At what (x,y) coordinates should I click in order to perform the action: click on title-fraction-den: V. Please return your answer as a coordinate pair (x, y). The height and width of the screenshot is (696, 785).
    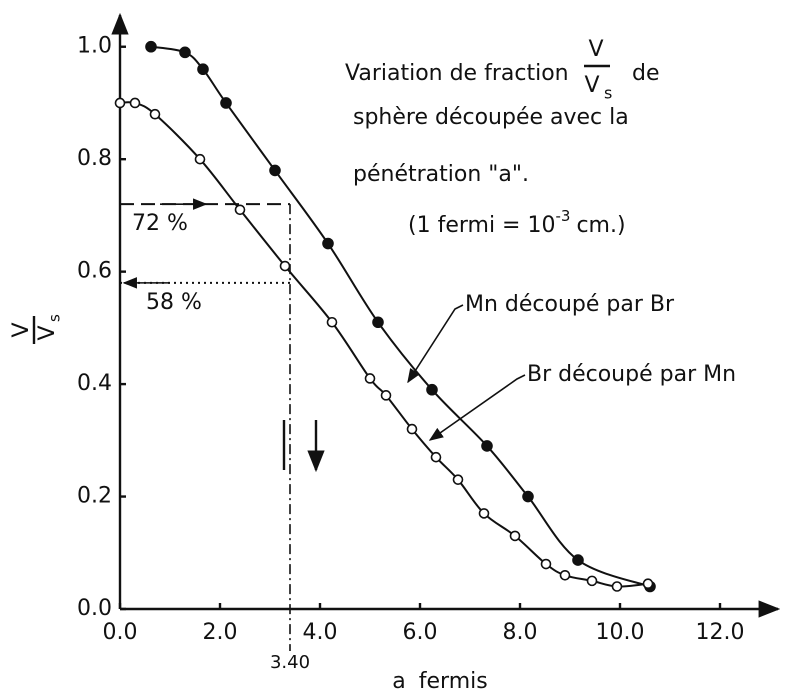
    Looking at the image, I should click on (591, 85).